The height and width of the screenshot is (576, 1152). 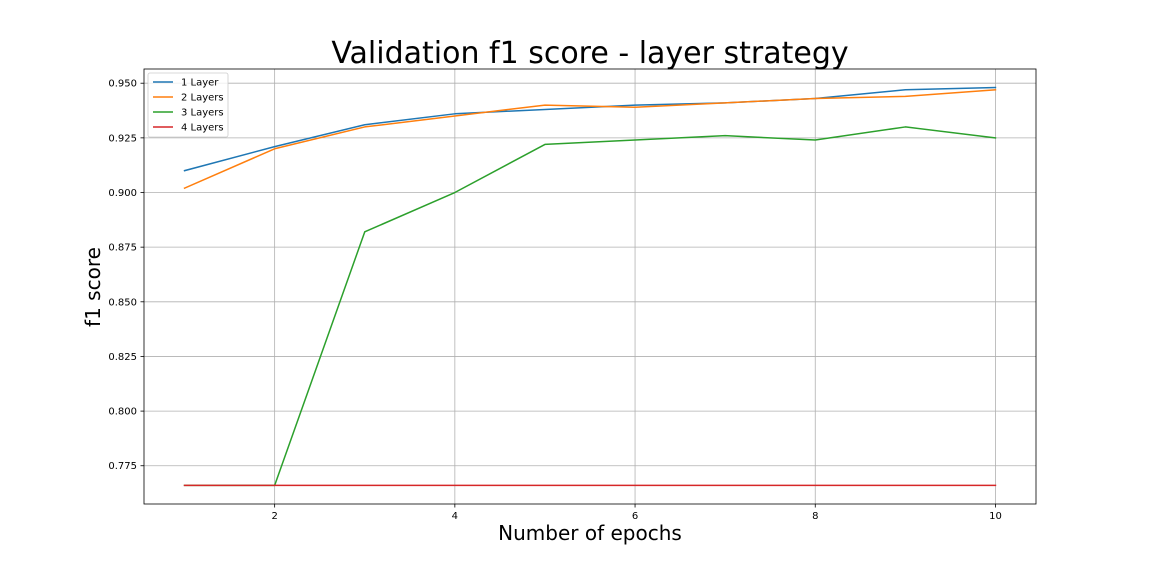 I want to click on series-line-2-layers, so click(x=590, y=139).